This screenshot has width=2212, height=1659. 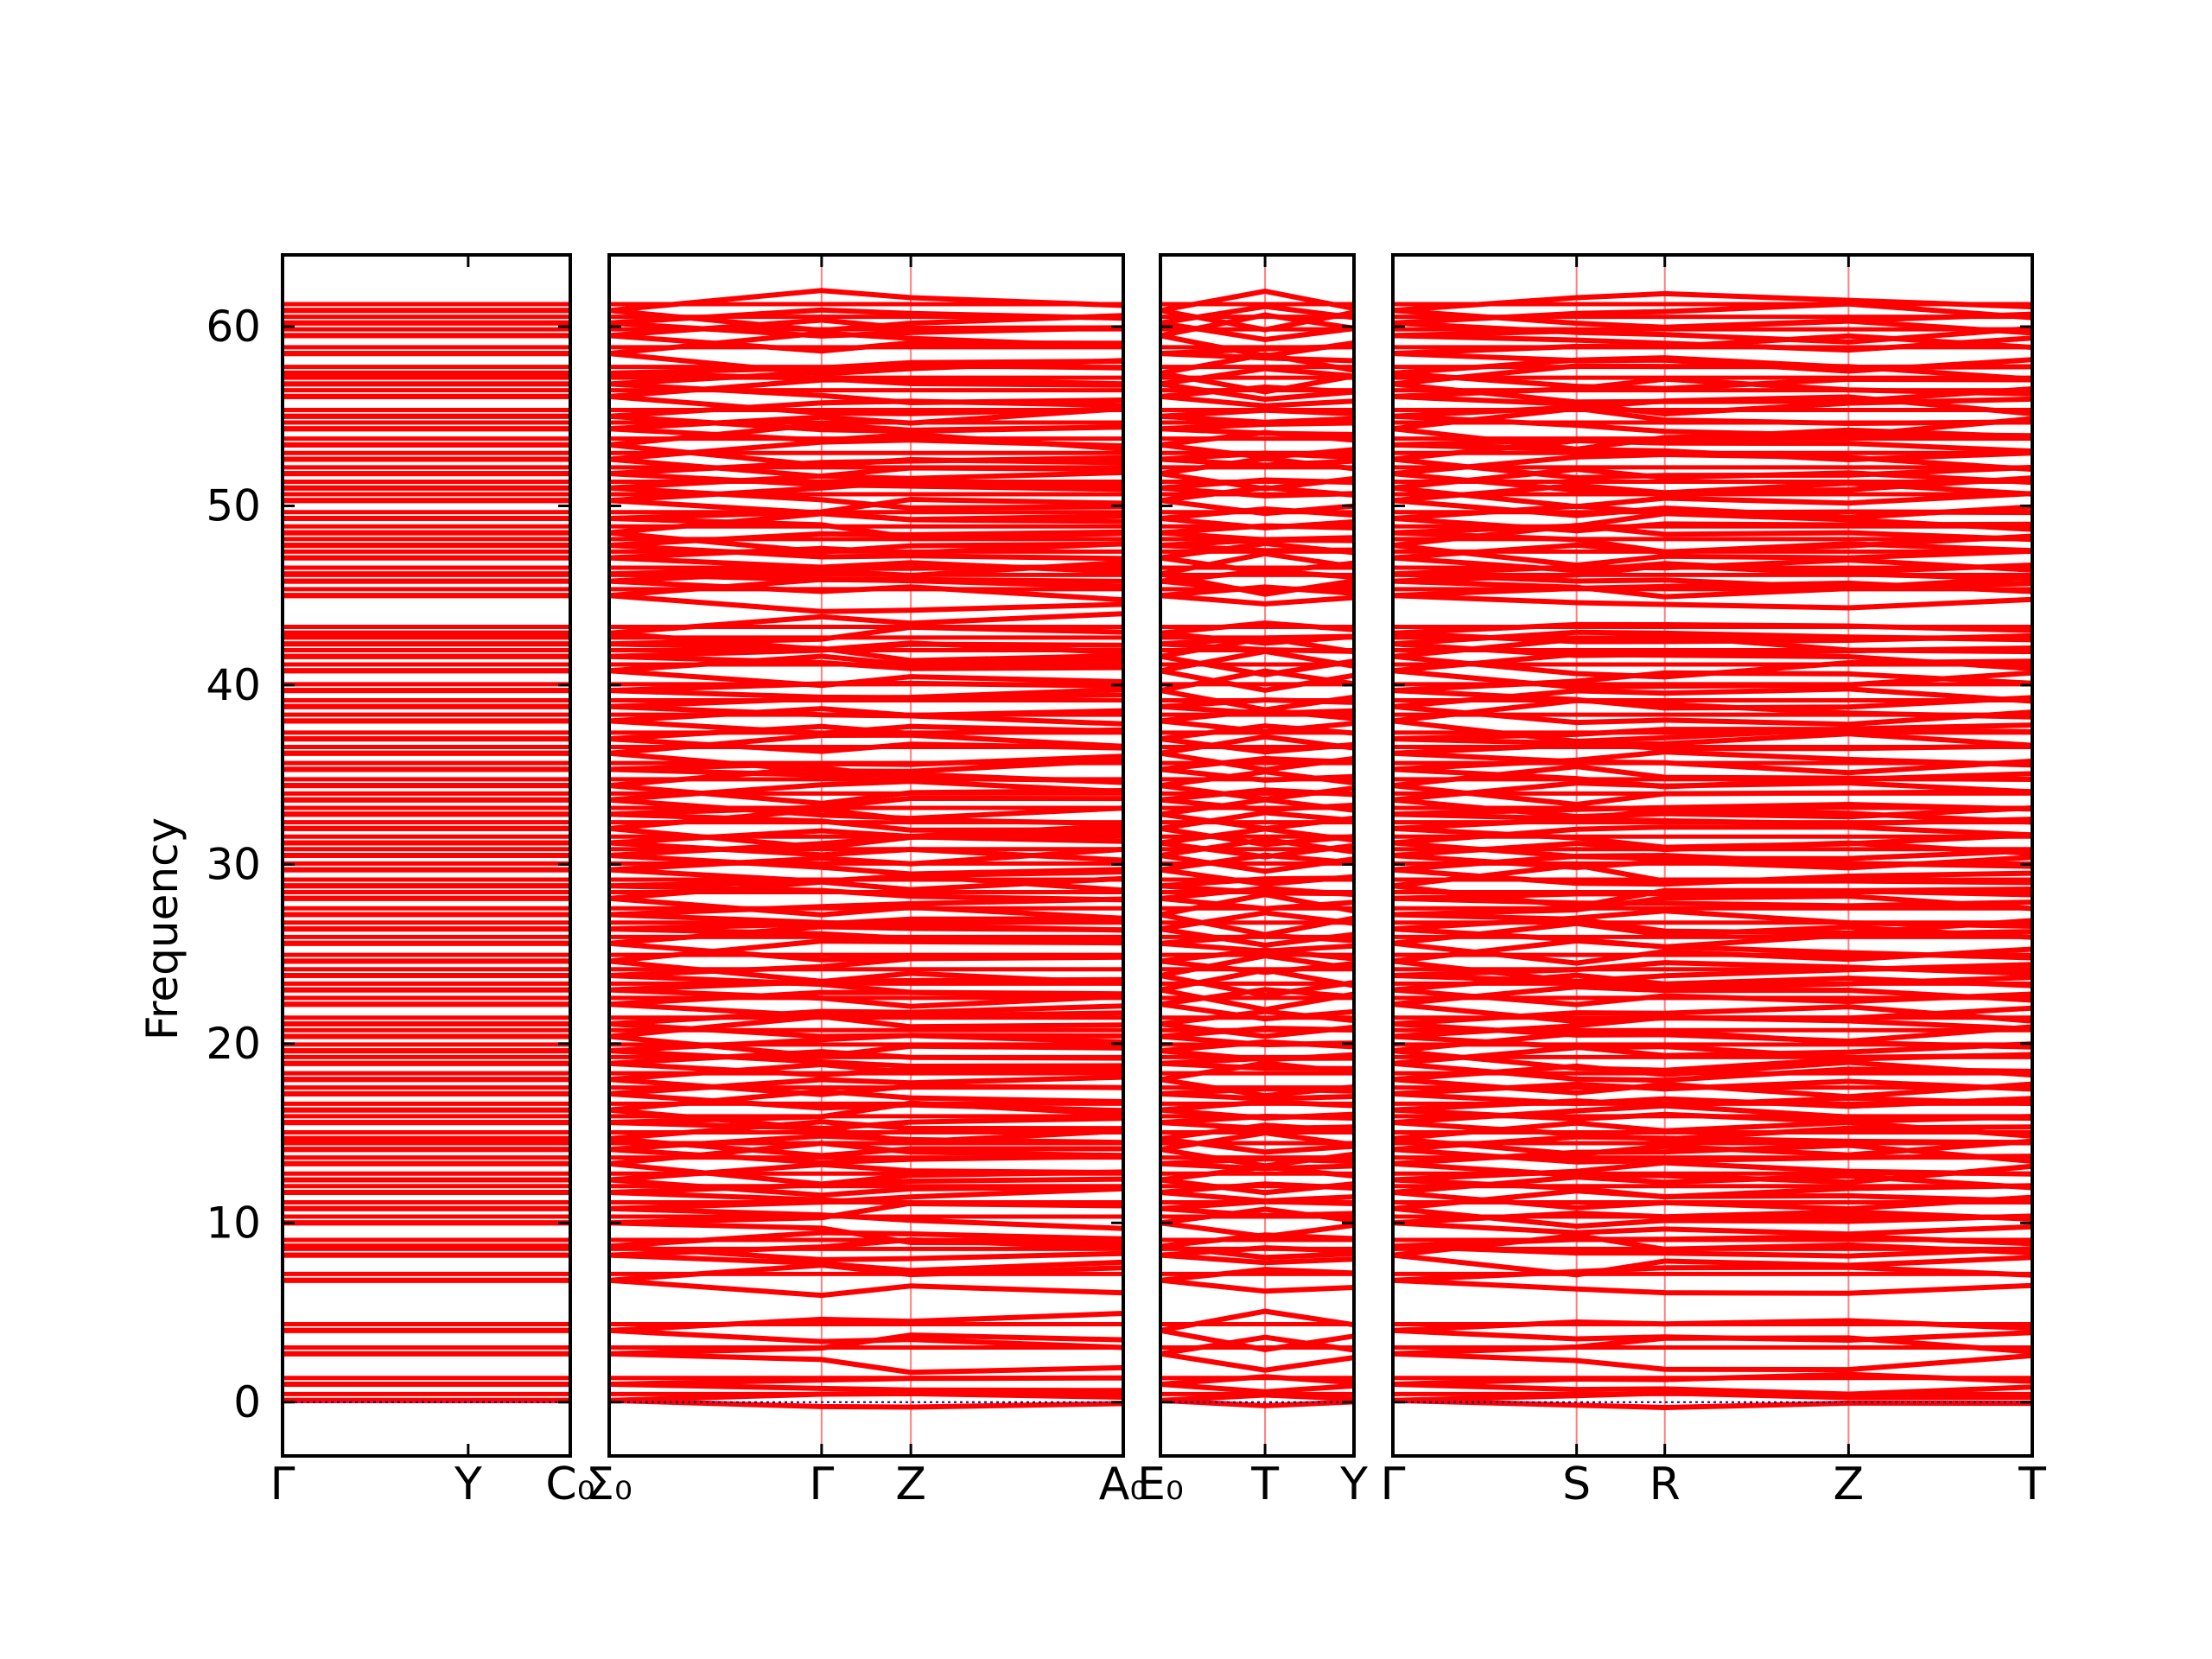 What do you see at coordinates (1576, 1484) in the screenshot?
I see `q-point-label: S` at bounding box center [1576, 1484].